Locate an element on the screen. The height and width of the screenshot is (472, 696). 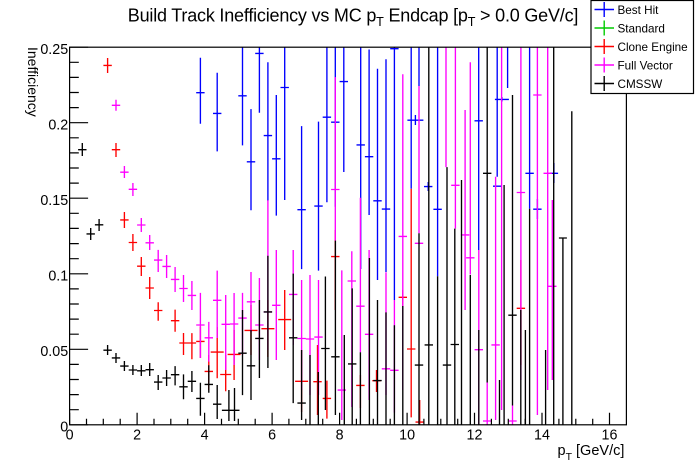
svg-text: 0.05 is located at coordinates (54, 352).